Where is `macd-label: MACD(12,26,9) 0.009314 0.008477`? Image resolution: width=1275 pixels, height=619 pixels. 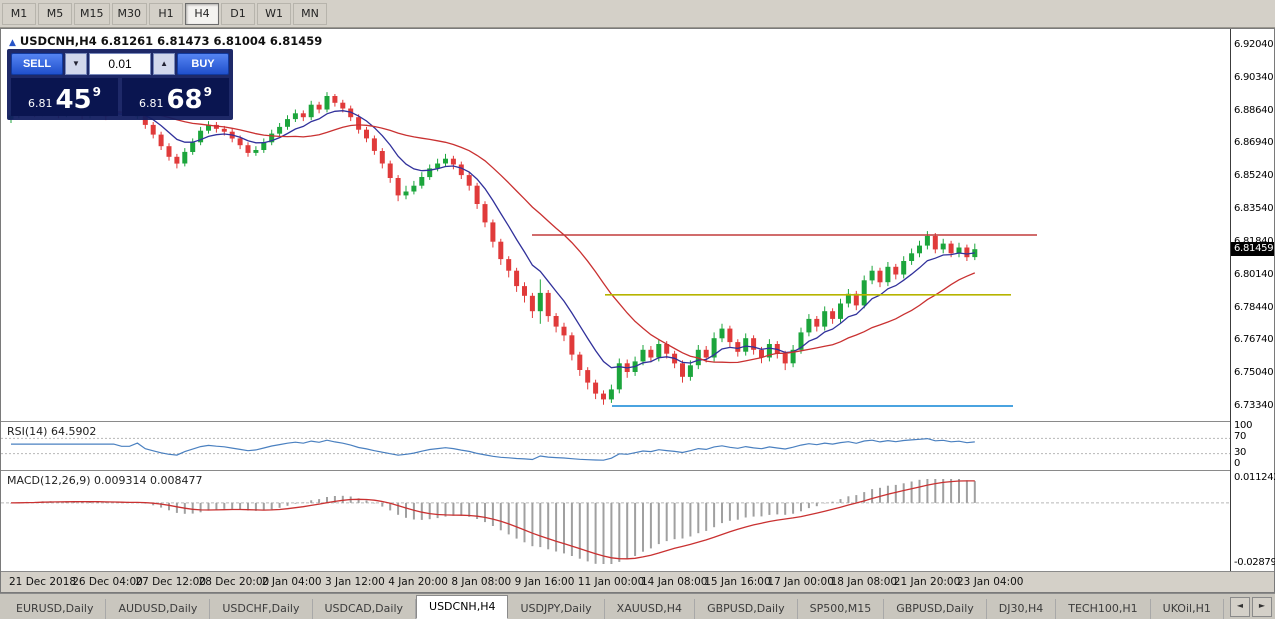
macd-label: MACD(12,26,9) 0.009314 0.008477 is located at coordinates (105, 480).